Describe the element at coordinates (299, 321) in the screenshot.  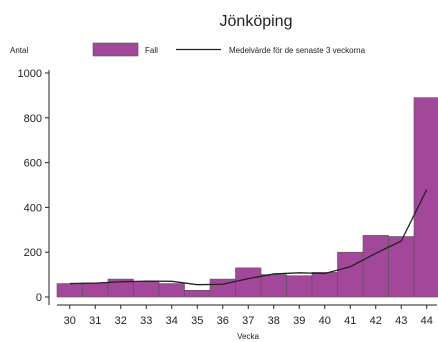
I see `x-tick-label-39: 39` at that location.